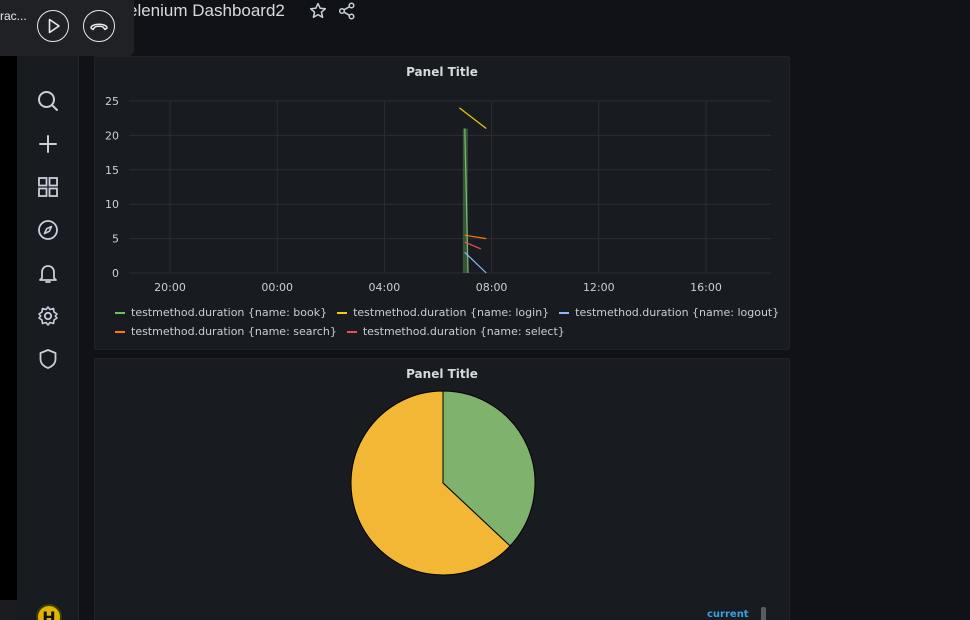  I want to click on y-tick-label: 15, so click(112, 170).